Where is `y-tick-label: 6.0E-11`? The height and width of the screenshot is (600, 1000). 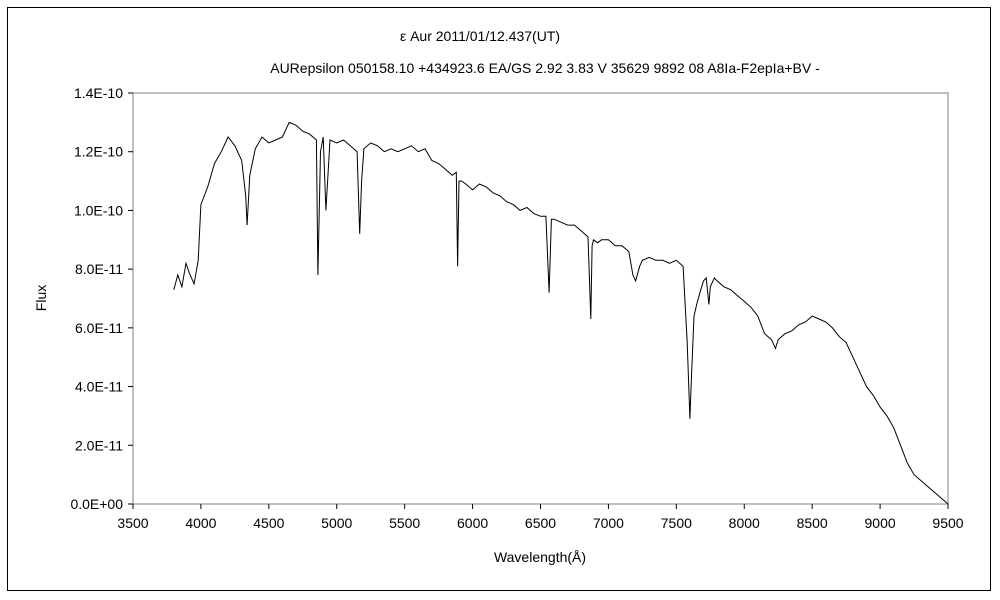 y-tick-label: 6.0E-11 is located at coordinates (99, 328).